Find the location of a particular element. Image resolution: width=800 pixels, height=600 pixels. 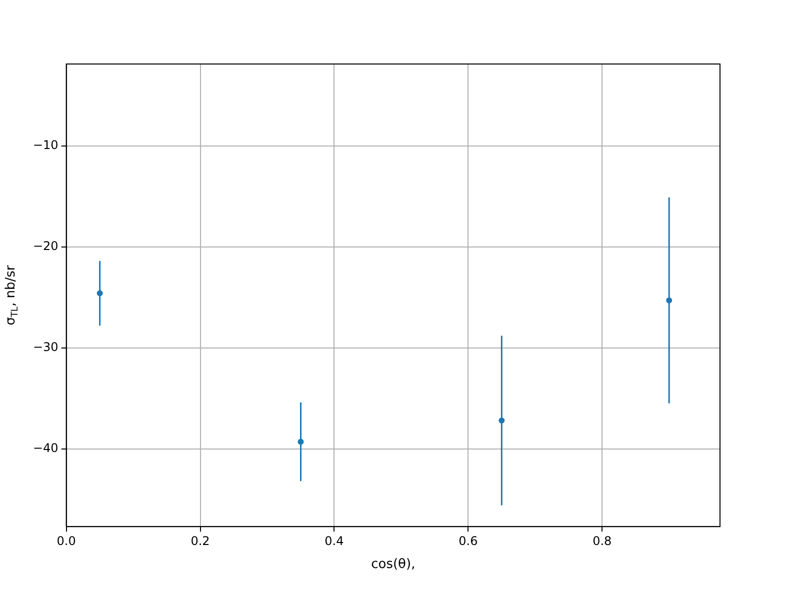

y-tick-label: −30 is located at coordinates (45, 347).